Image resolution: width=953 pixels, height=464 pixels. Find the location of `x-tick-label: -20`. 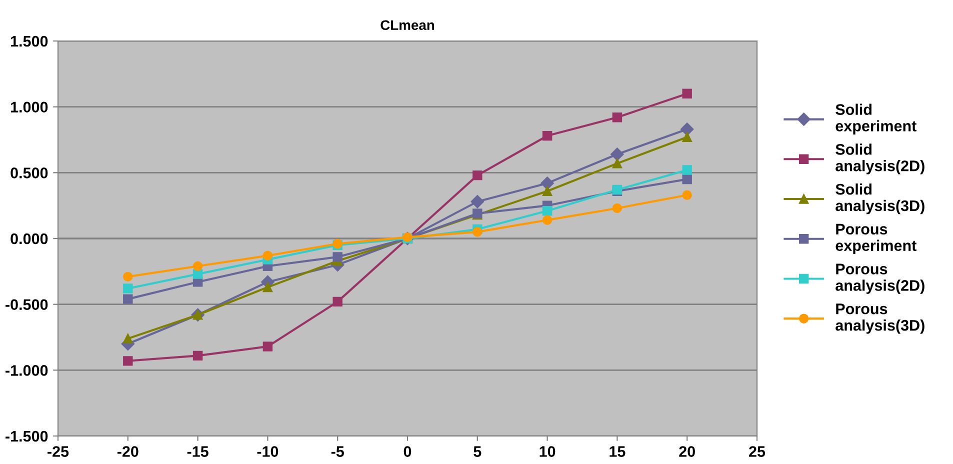

x-tick-label: -20 is located at coordinates (127, 451).